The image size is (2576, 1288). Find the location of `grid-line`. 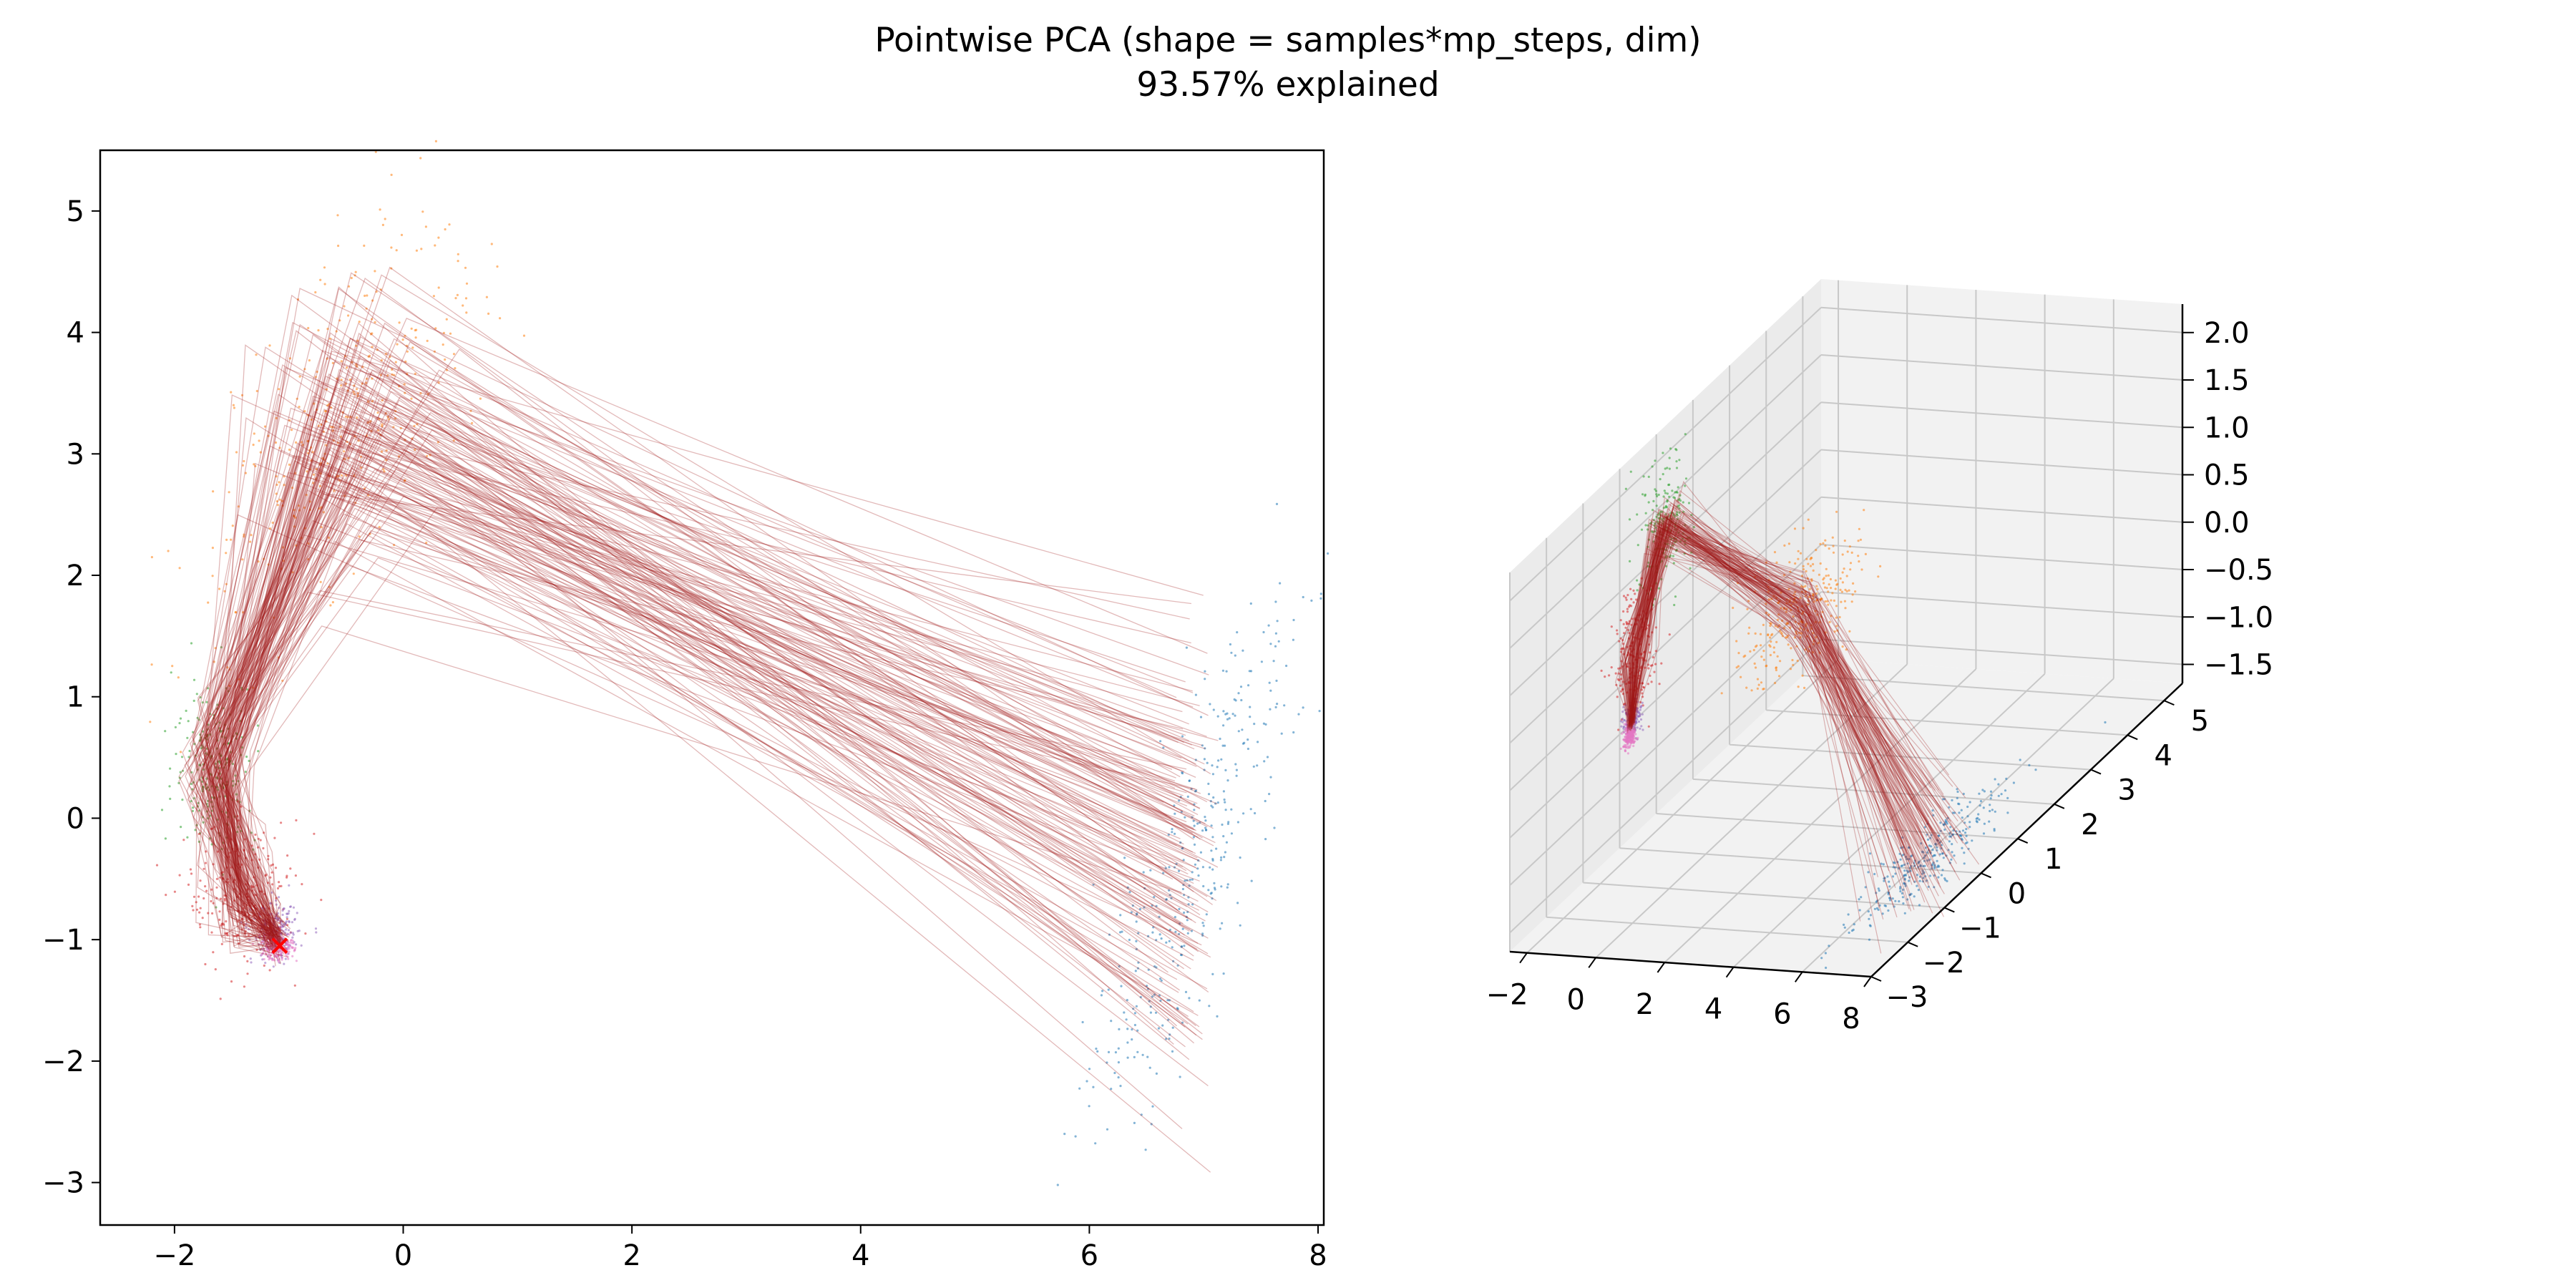

grid-line is located at coordinates (1800, 860).